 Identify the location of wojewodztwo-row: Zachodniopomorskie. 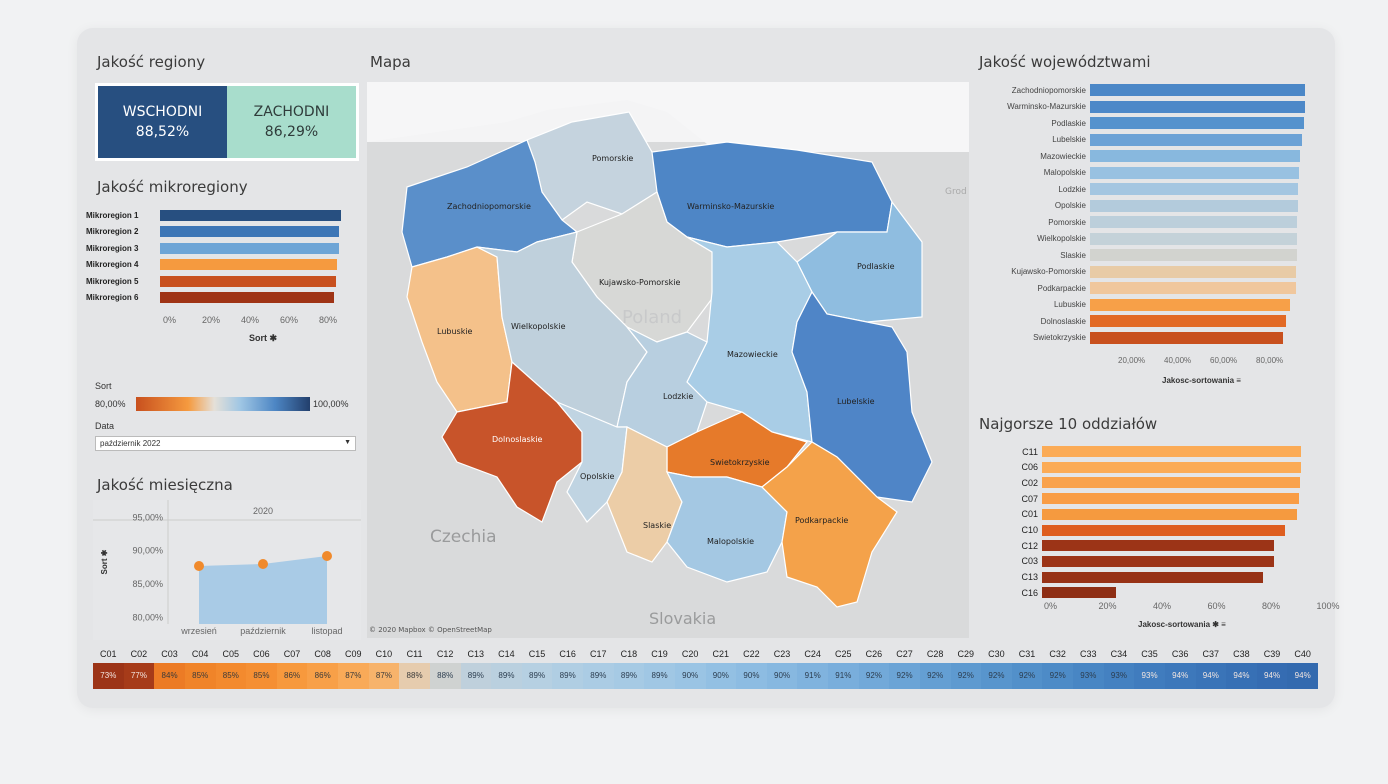
(1144, 90).